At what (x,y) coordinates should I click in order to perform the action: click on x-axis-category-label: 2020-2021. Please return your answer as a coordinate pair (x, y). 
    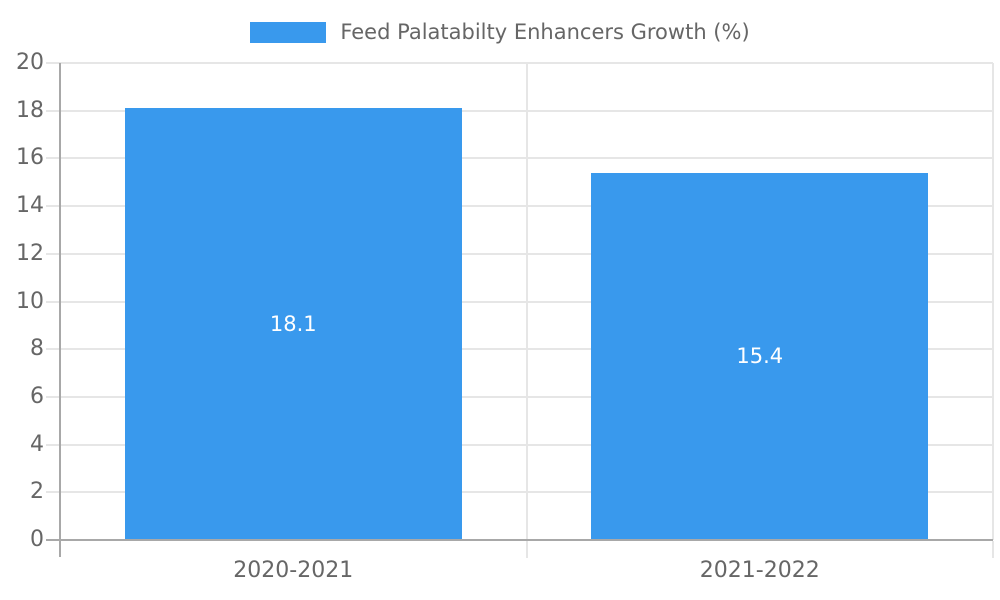
    Looking at the image, I should click on (293, 570).